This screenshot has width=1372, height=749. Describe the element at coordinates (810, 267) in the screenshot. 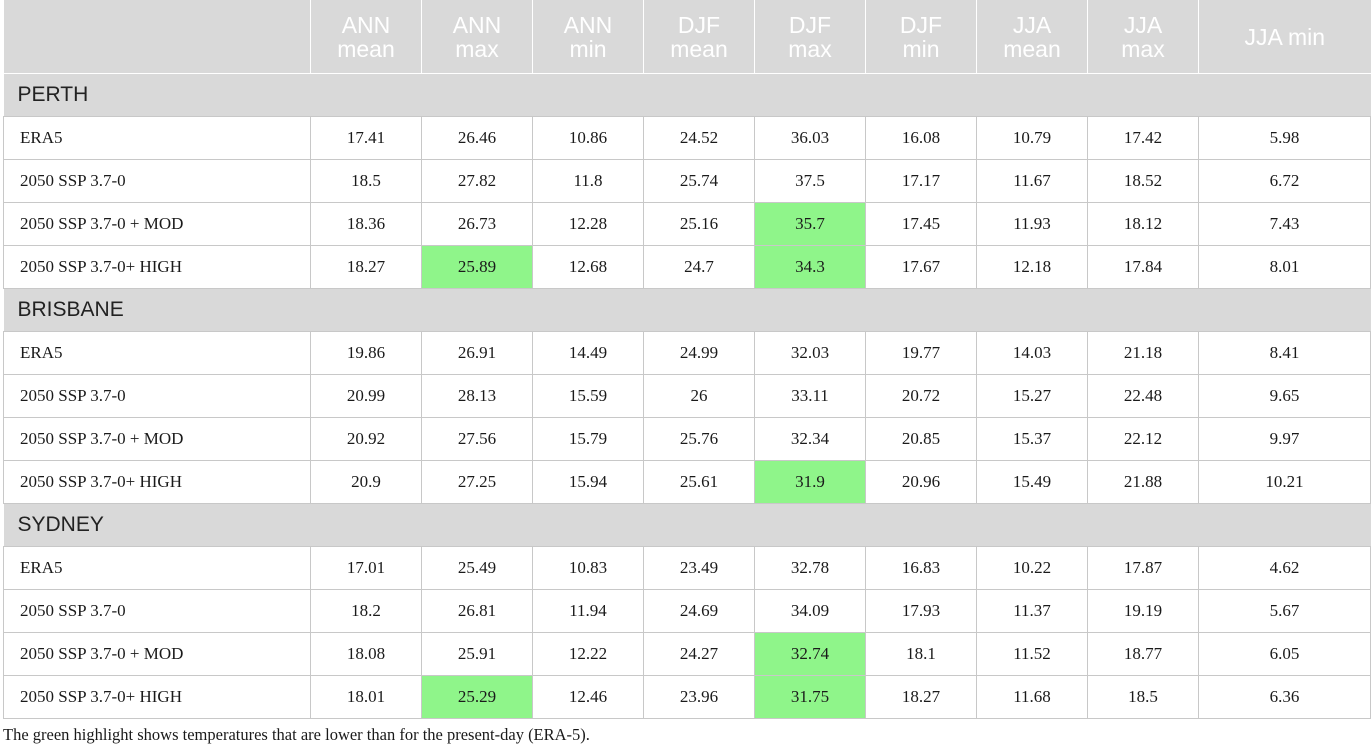

I see `highlighted-cell: 34.3` at that location.